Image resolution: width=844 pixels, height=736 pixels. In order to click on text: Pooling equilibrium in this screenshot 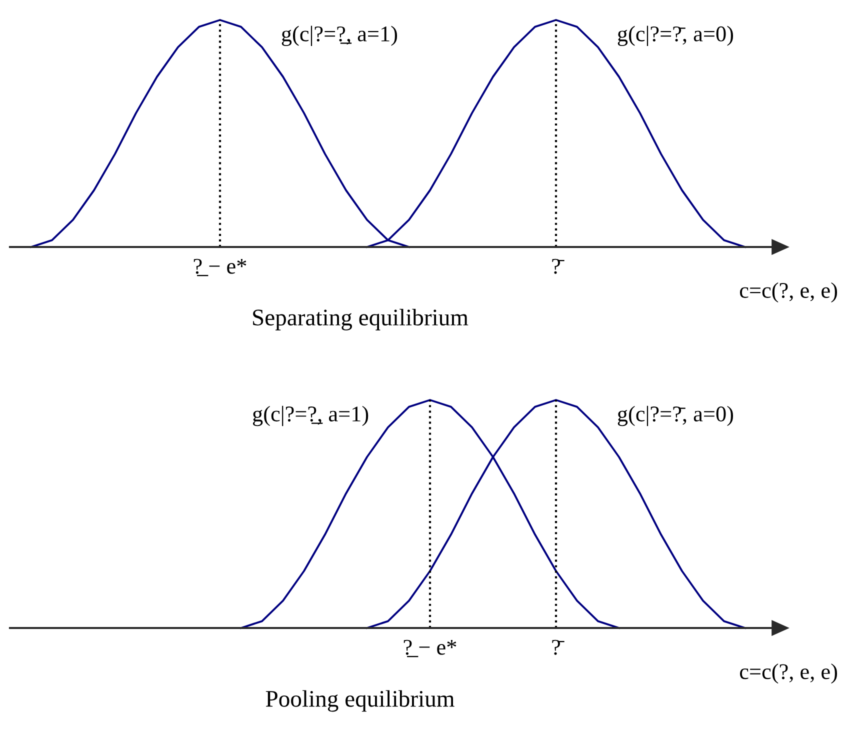, I will do `click(360, 701)`.